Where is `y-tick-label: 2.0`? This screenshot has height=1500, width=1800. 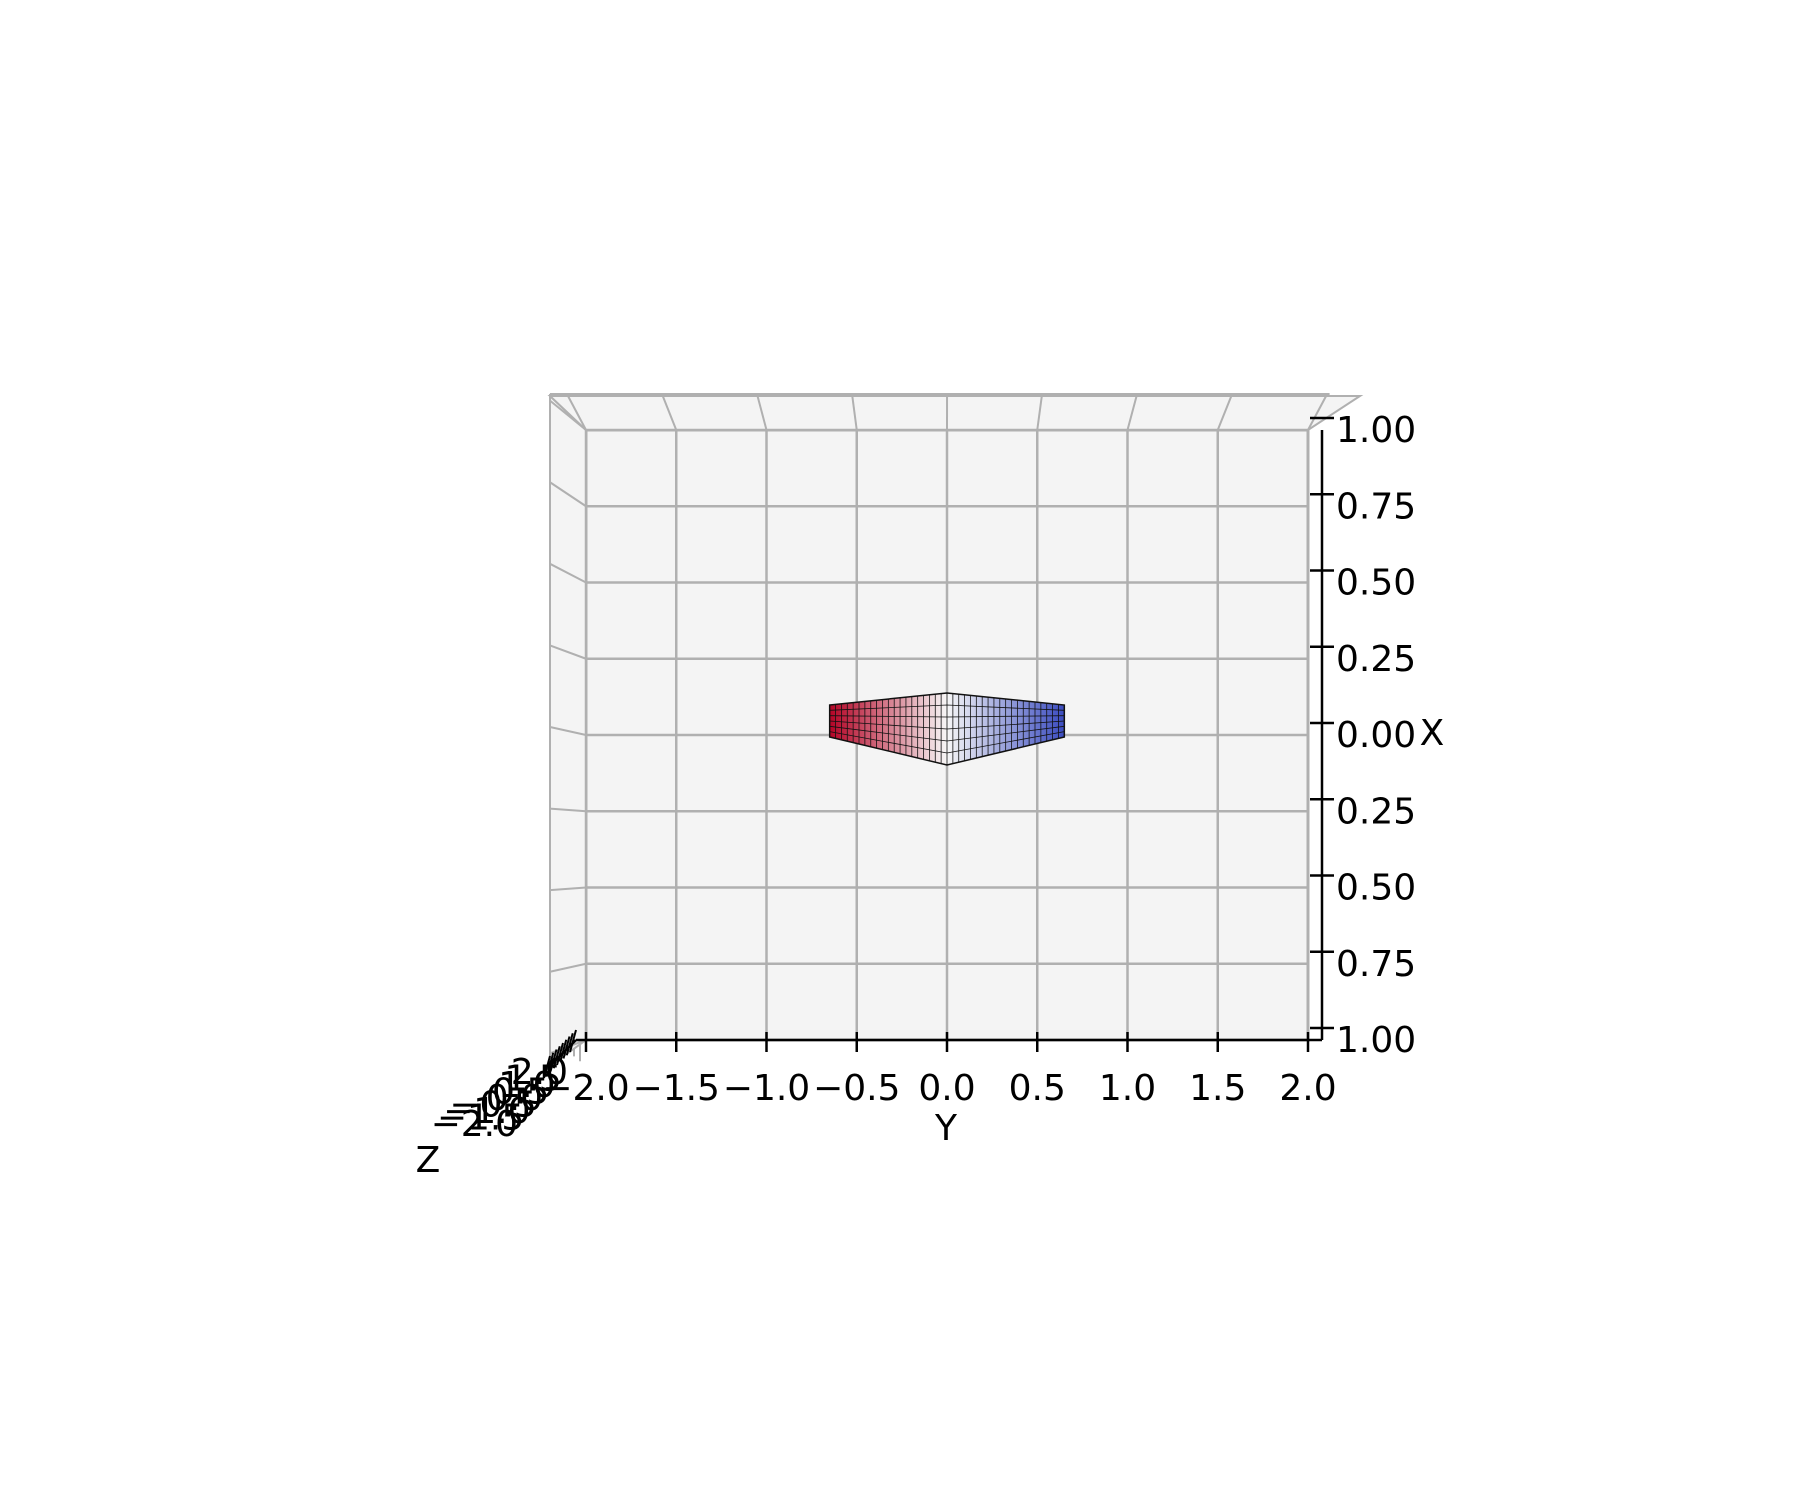 y-tick-label: 2.0 is located at coordinates (1307, 1088).